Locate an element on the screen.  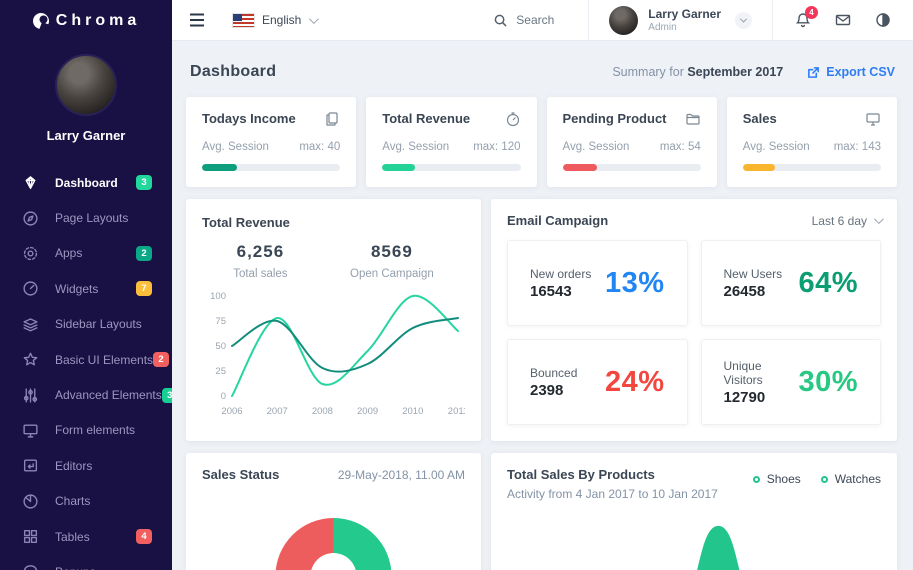
card-title: Sales Status is located at coordinates (241, 474).